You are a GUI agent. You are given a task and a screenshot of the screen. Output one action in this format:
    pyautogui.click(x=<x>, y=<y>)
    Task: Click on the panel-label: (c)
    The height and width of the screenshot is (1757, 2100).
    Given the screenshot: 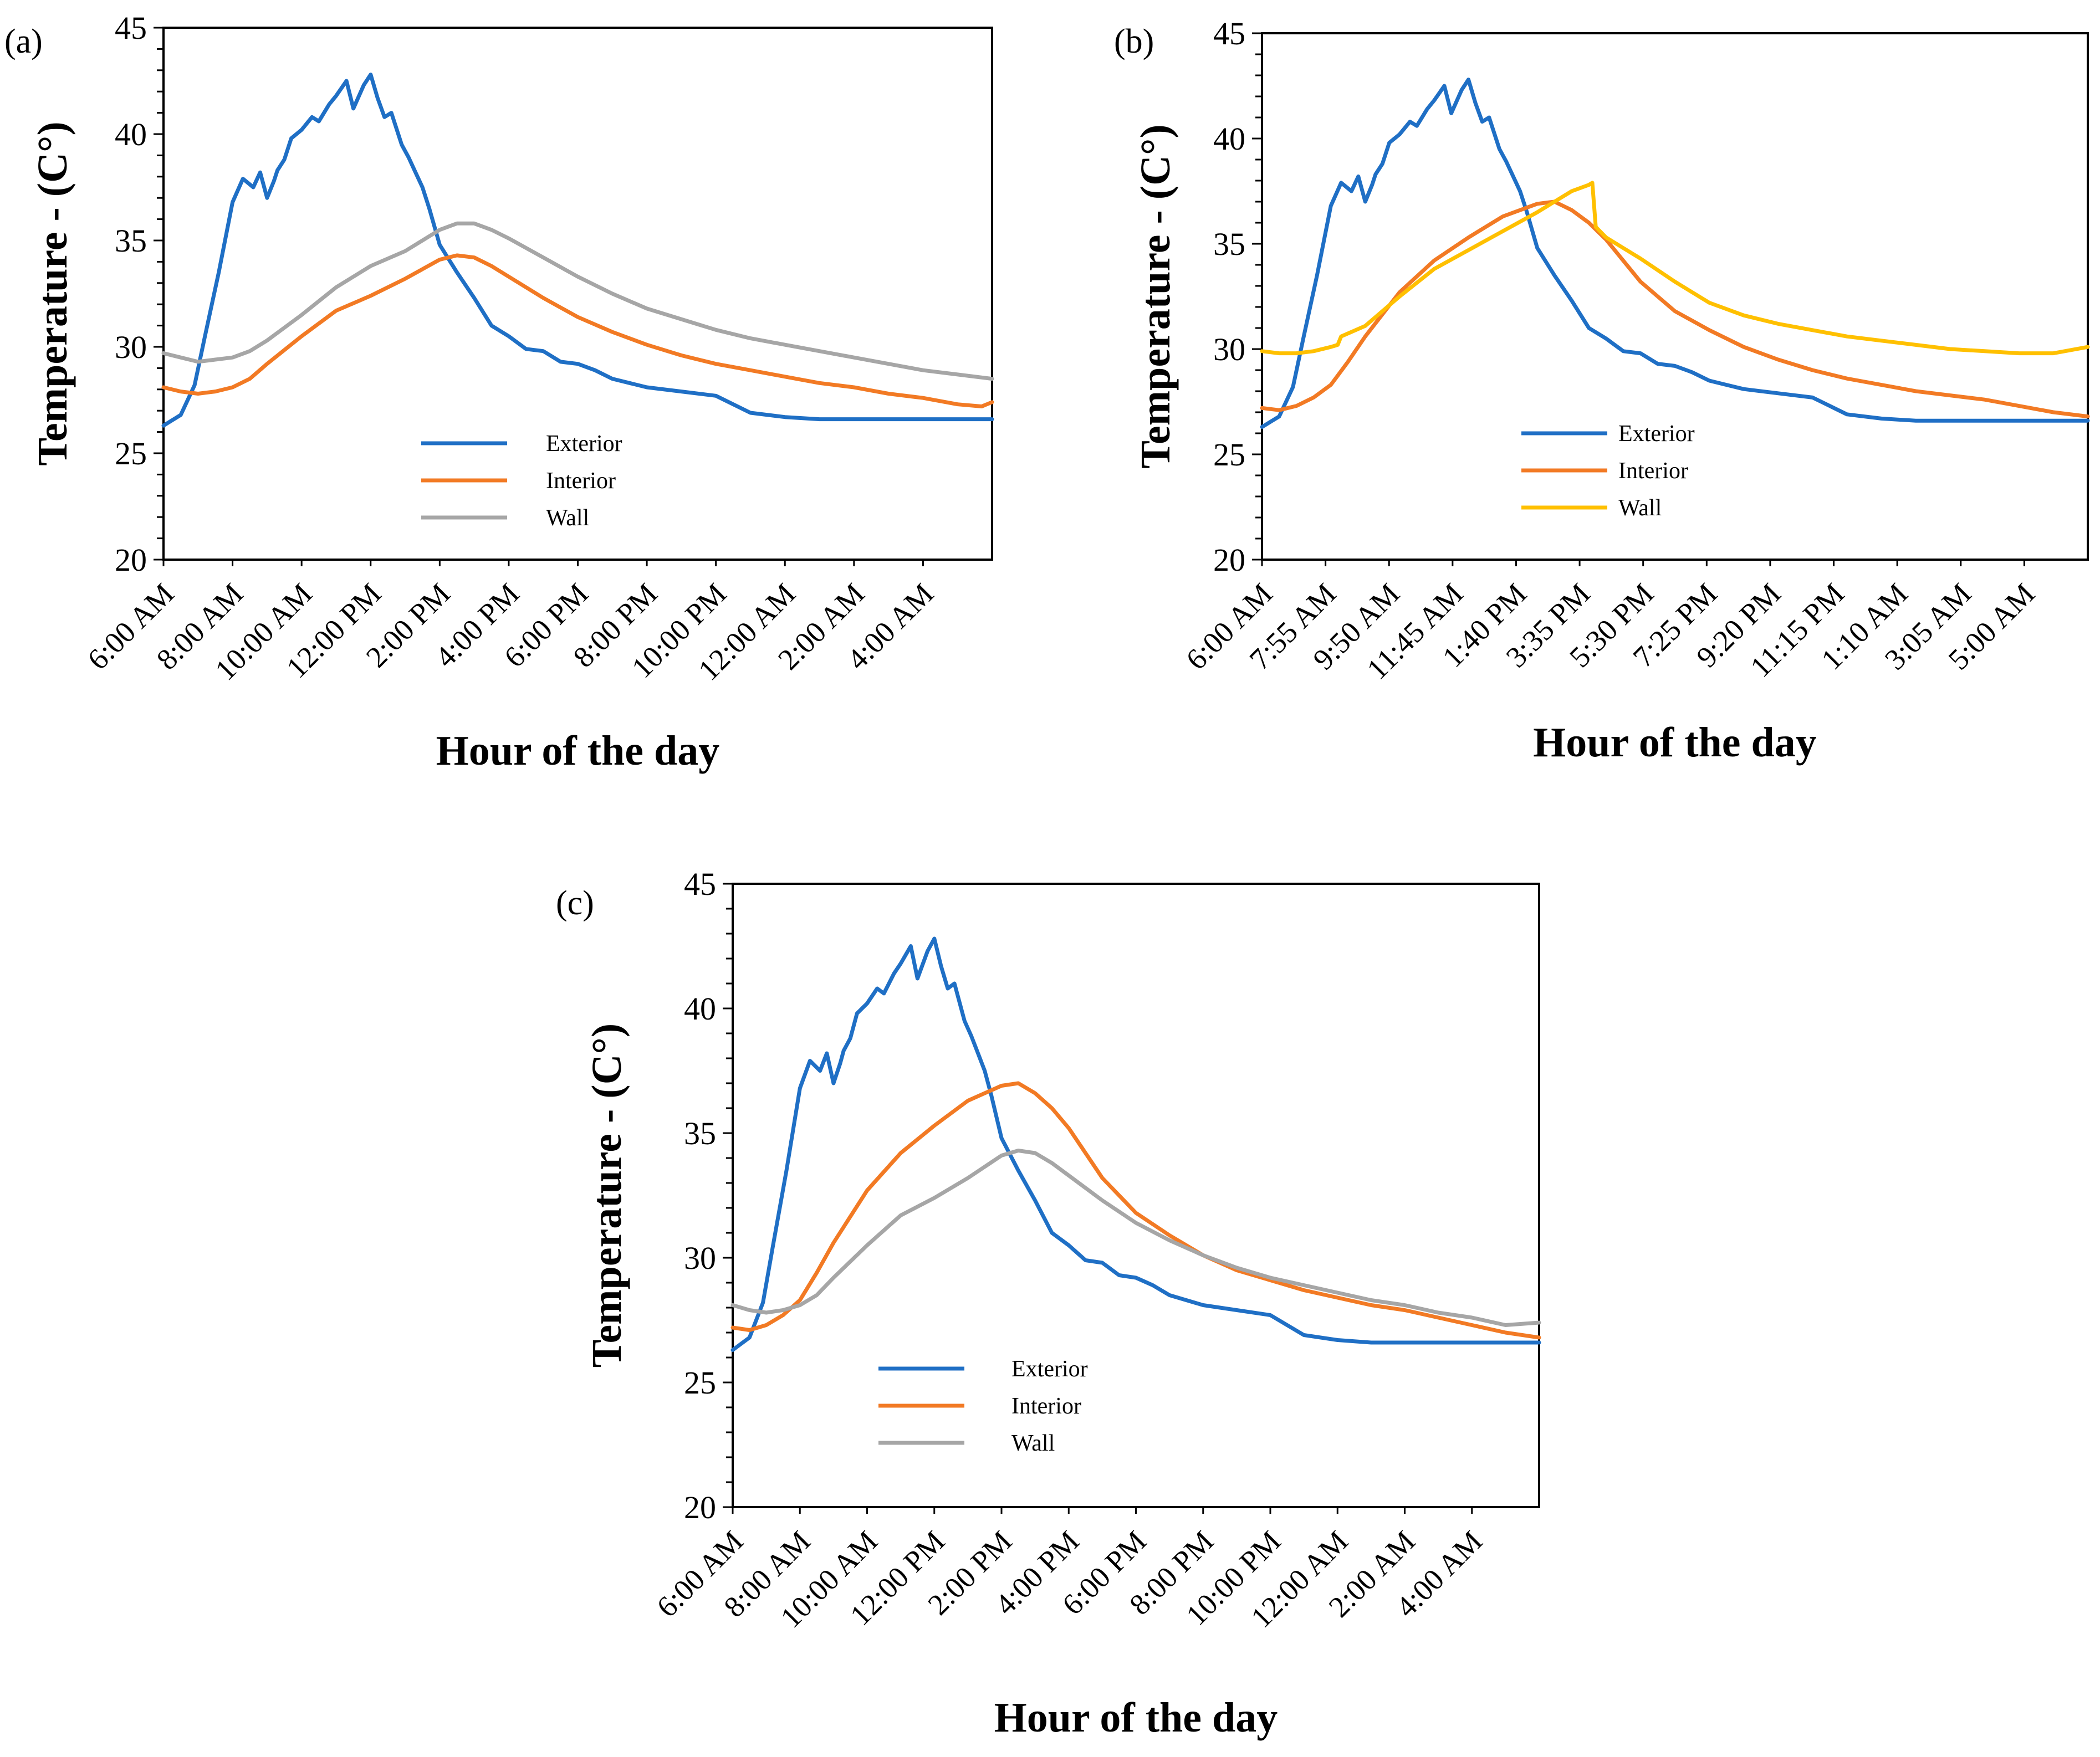 What is the action you would take?
    pyautogui.click(x=575, y=903)
    